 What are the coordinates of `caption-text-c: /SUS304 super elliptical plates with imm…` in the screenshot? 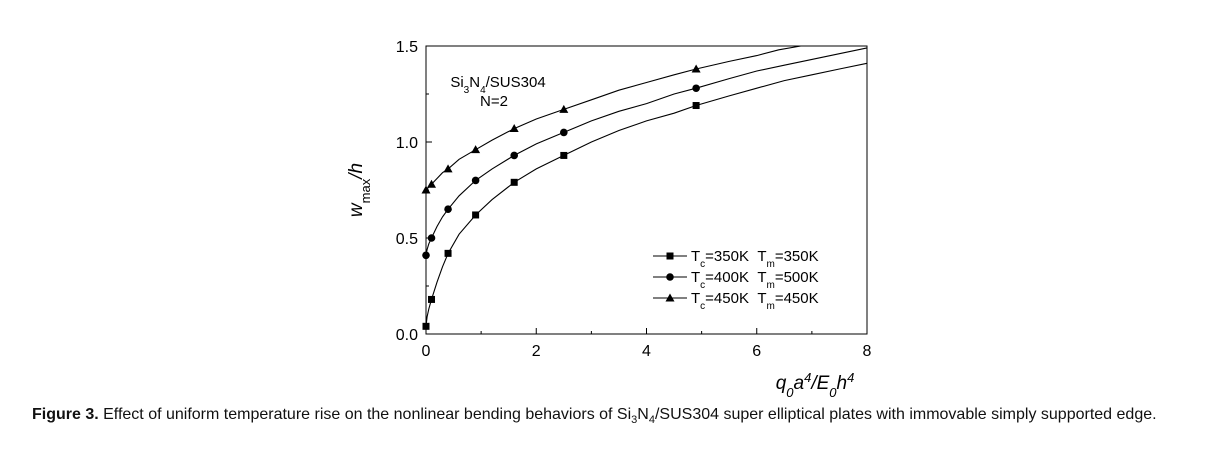 It's located at (905, 414).